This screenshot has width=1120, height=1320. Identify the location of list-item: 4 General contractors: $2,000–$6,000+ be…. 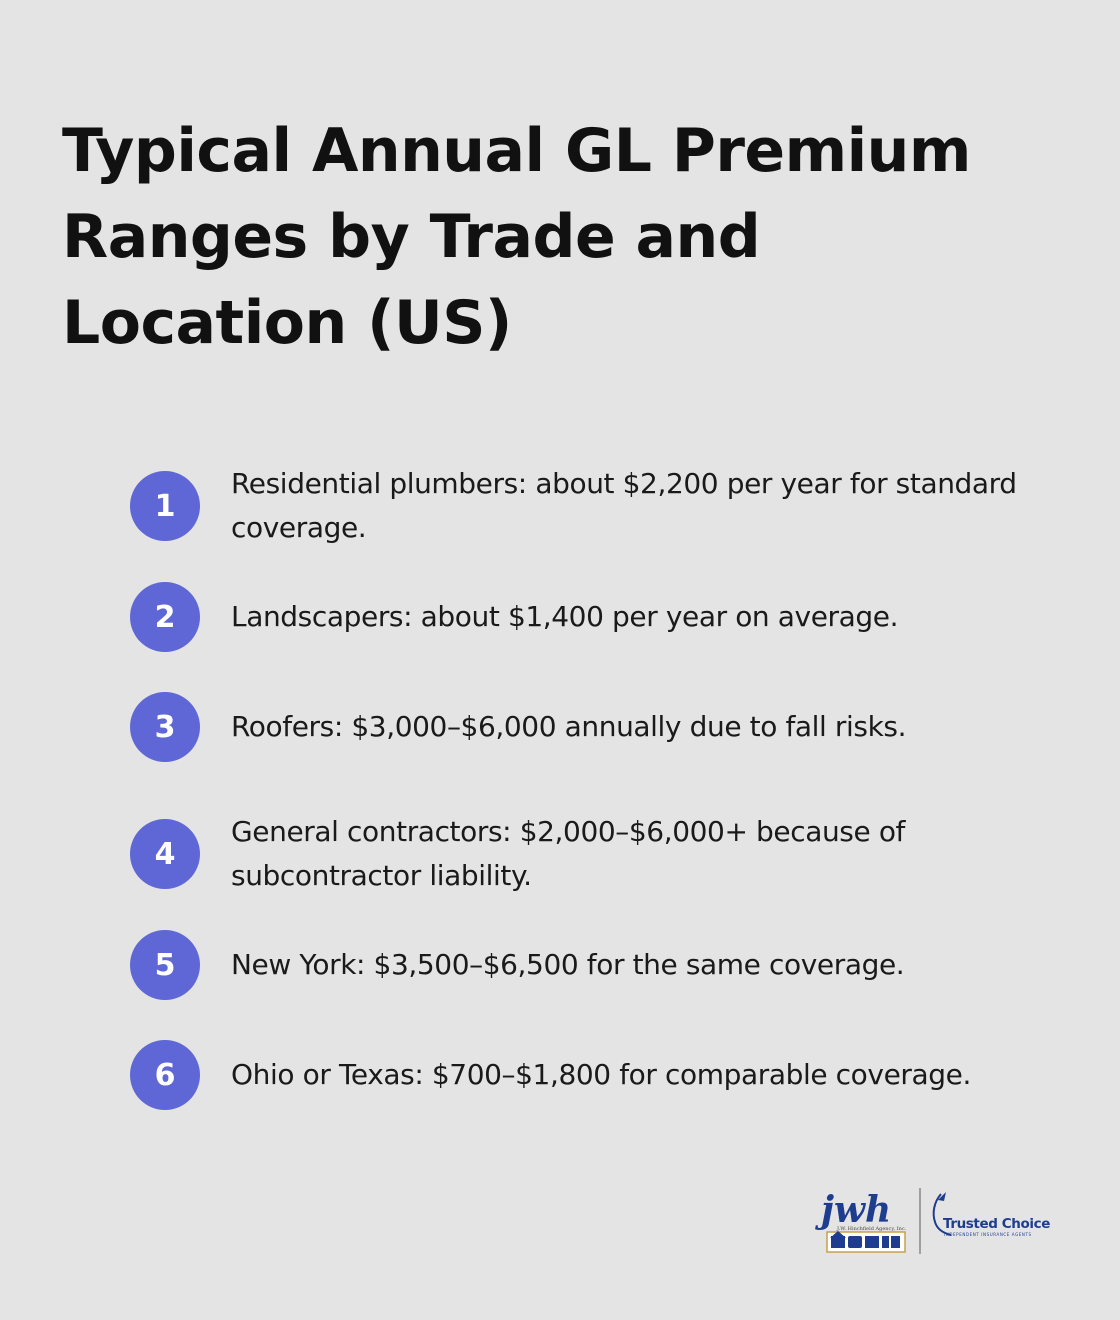
(580, 854).